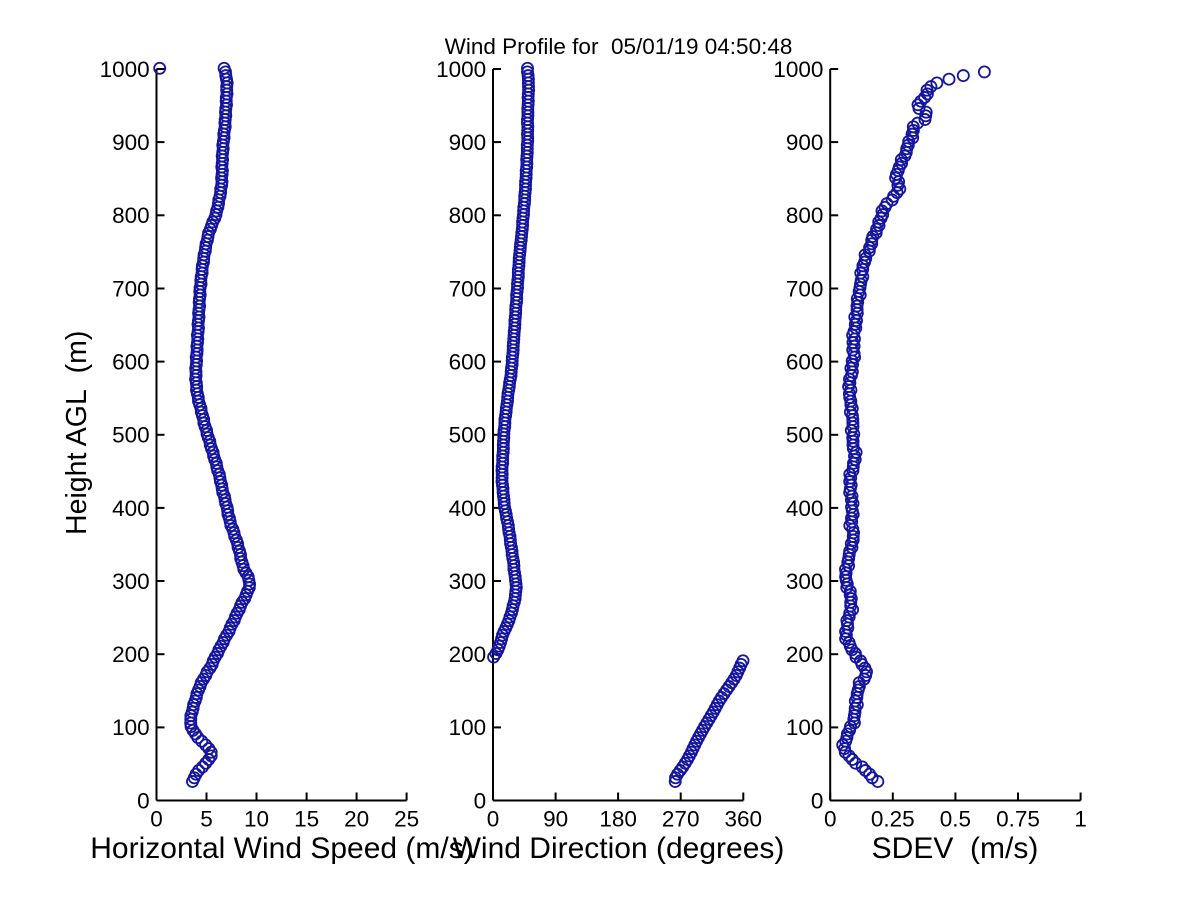 This screenshot has width=1200, height=900. What do you see at coordinates (1018, 819) in the screenshot?
I see `svg-text: 0.75` at bounding box center [1018, 819].